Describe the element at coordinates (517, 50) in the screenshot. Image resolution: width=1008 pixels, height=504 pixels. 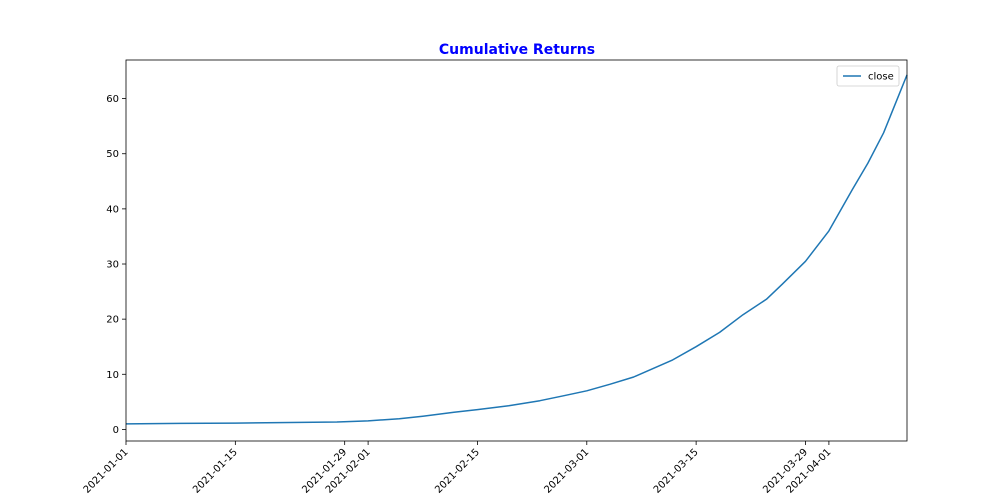
I see `chart-title: Cumulative Returns` at that location.